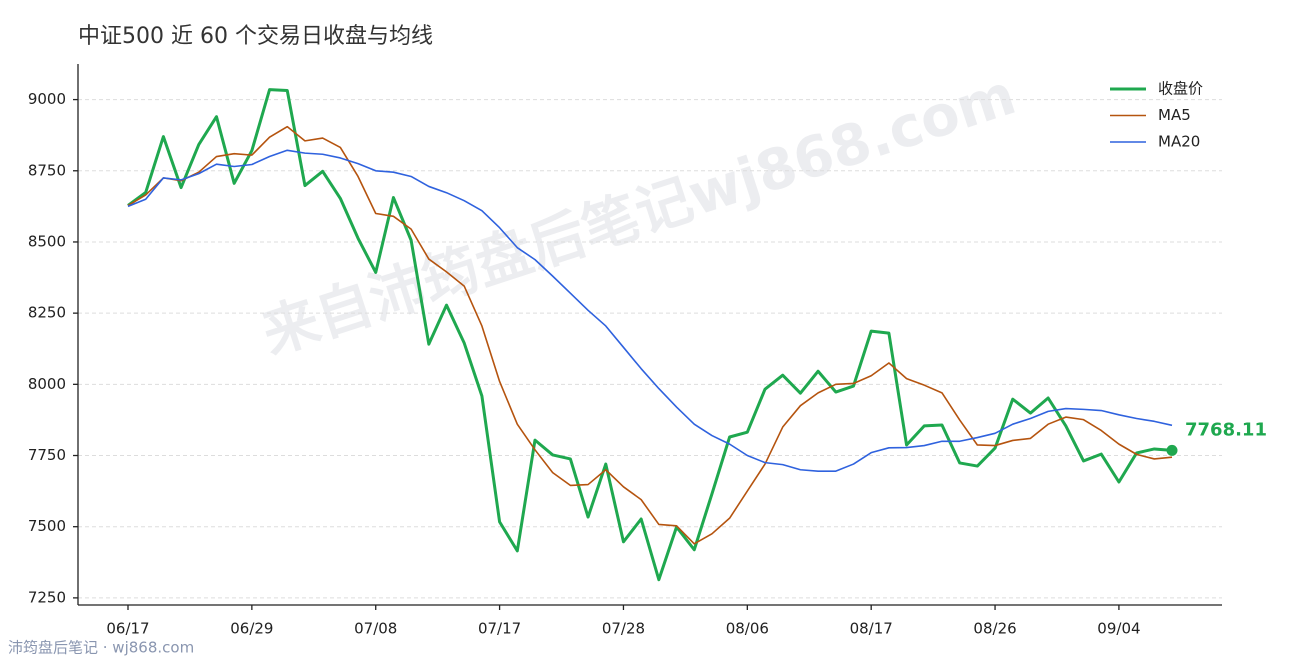 This screenshot has height=660, width=1290. I want to click on legend-label: 收盘价, so click(1180, 89).